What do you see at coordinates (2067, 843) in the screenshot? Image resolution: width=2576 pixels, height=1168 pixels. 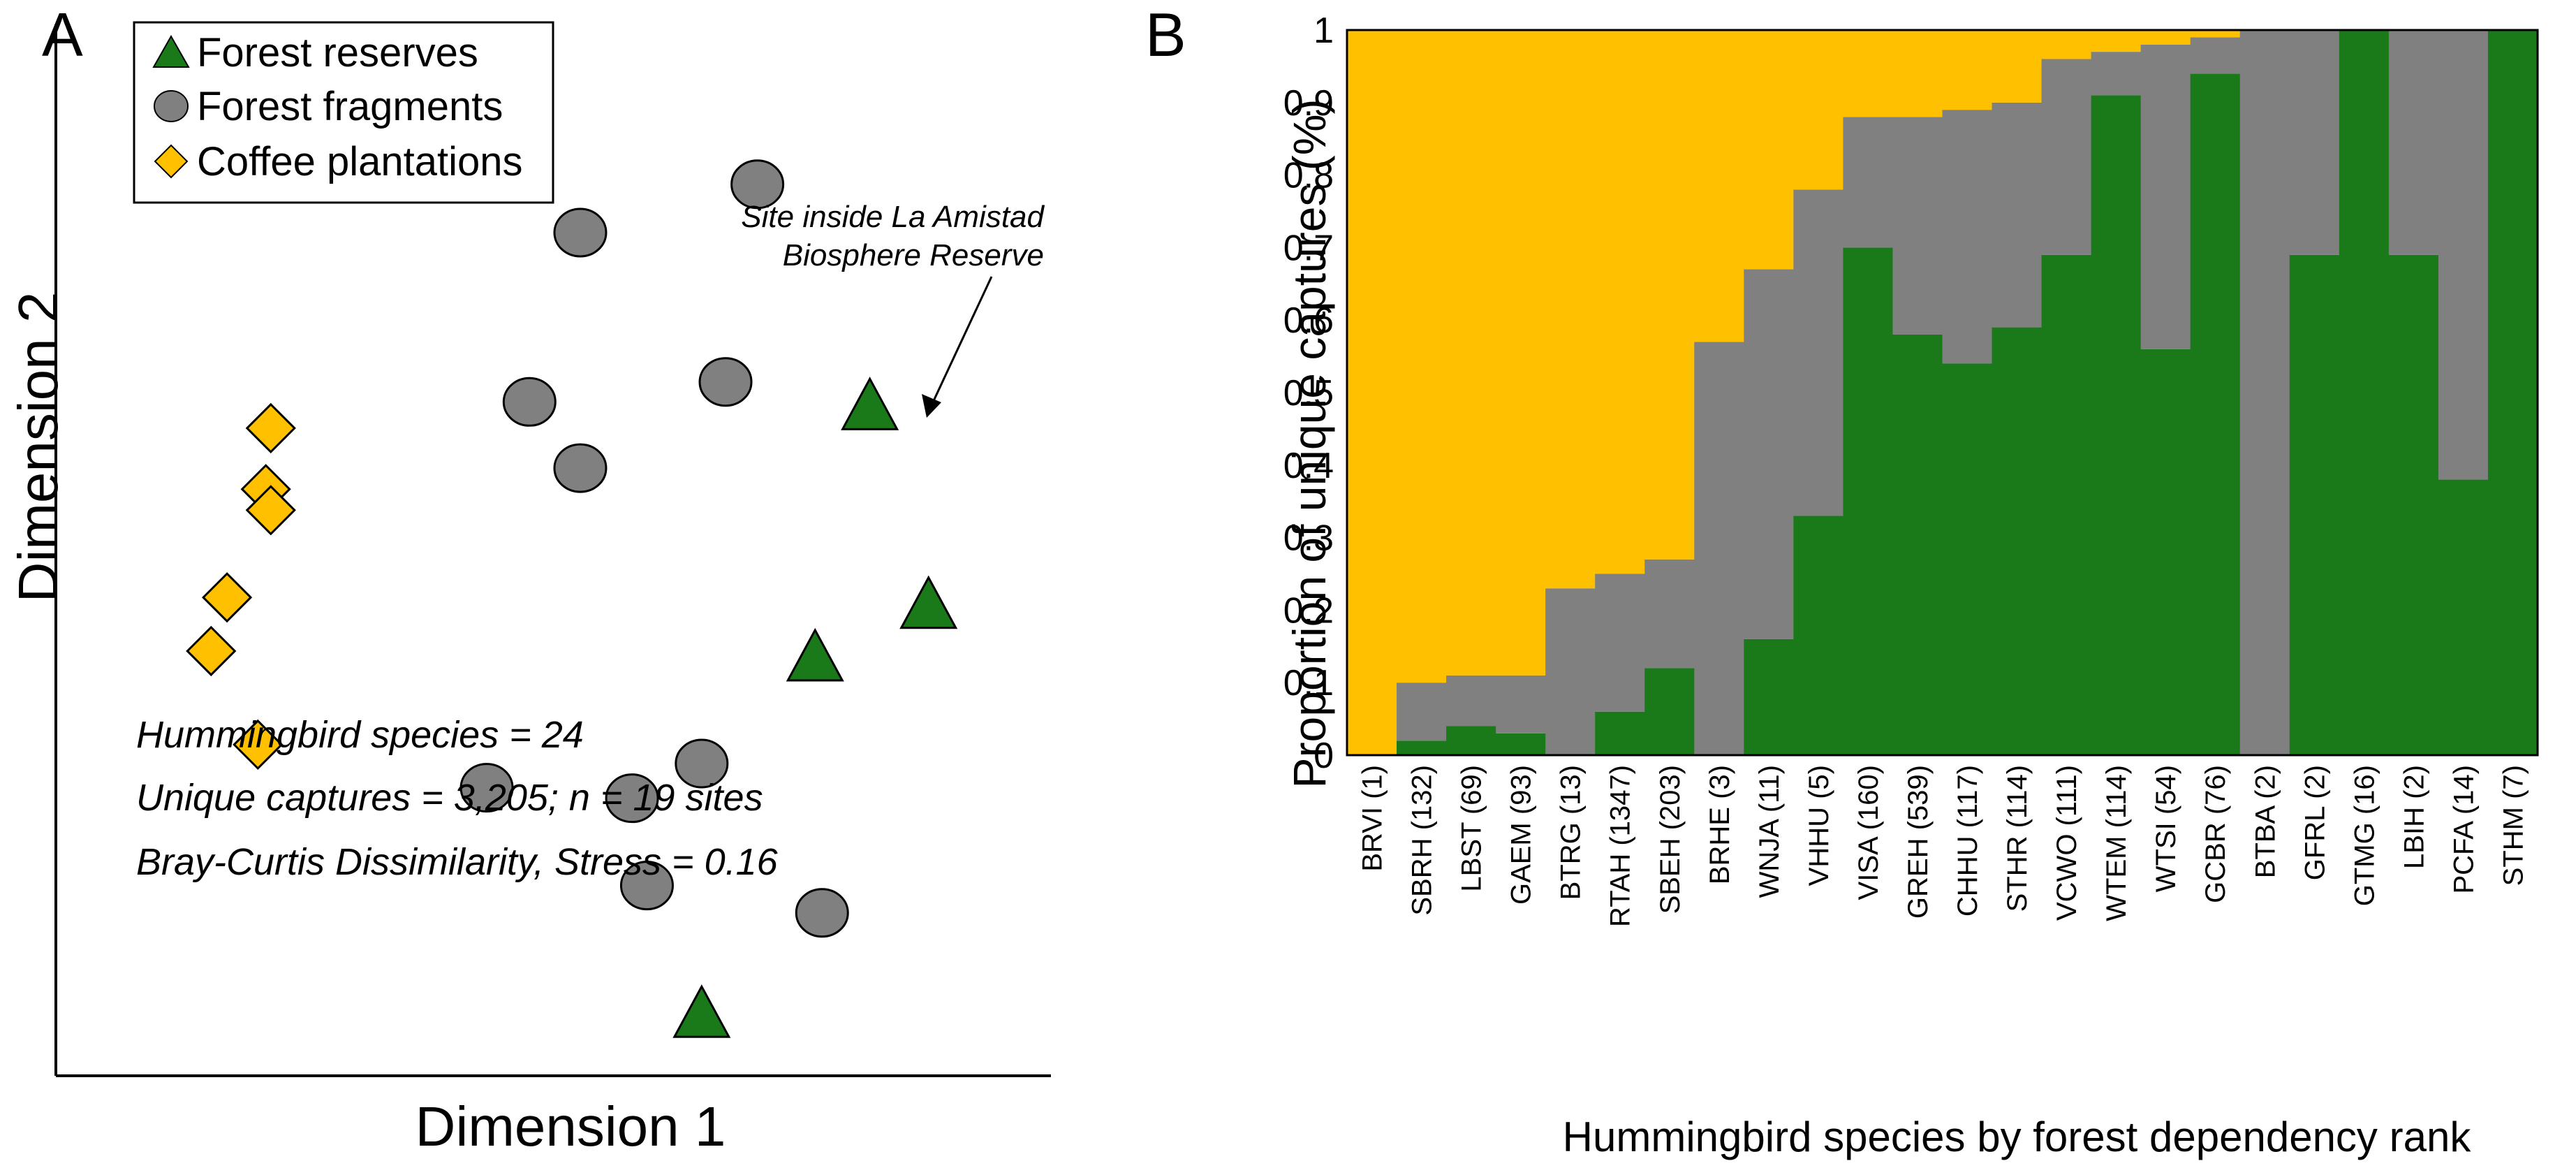 I see `x-tick-label: VCWO (111)` at bounding box center [2067, 843].